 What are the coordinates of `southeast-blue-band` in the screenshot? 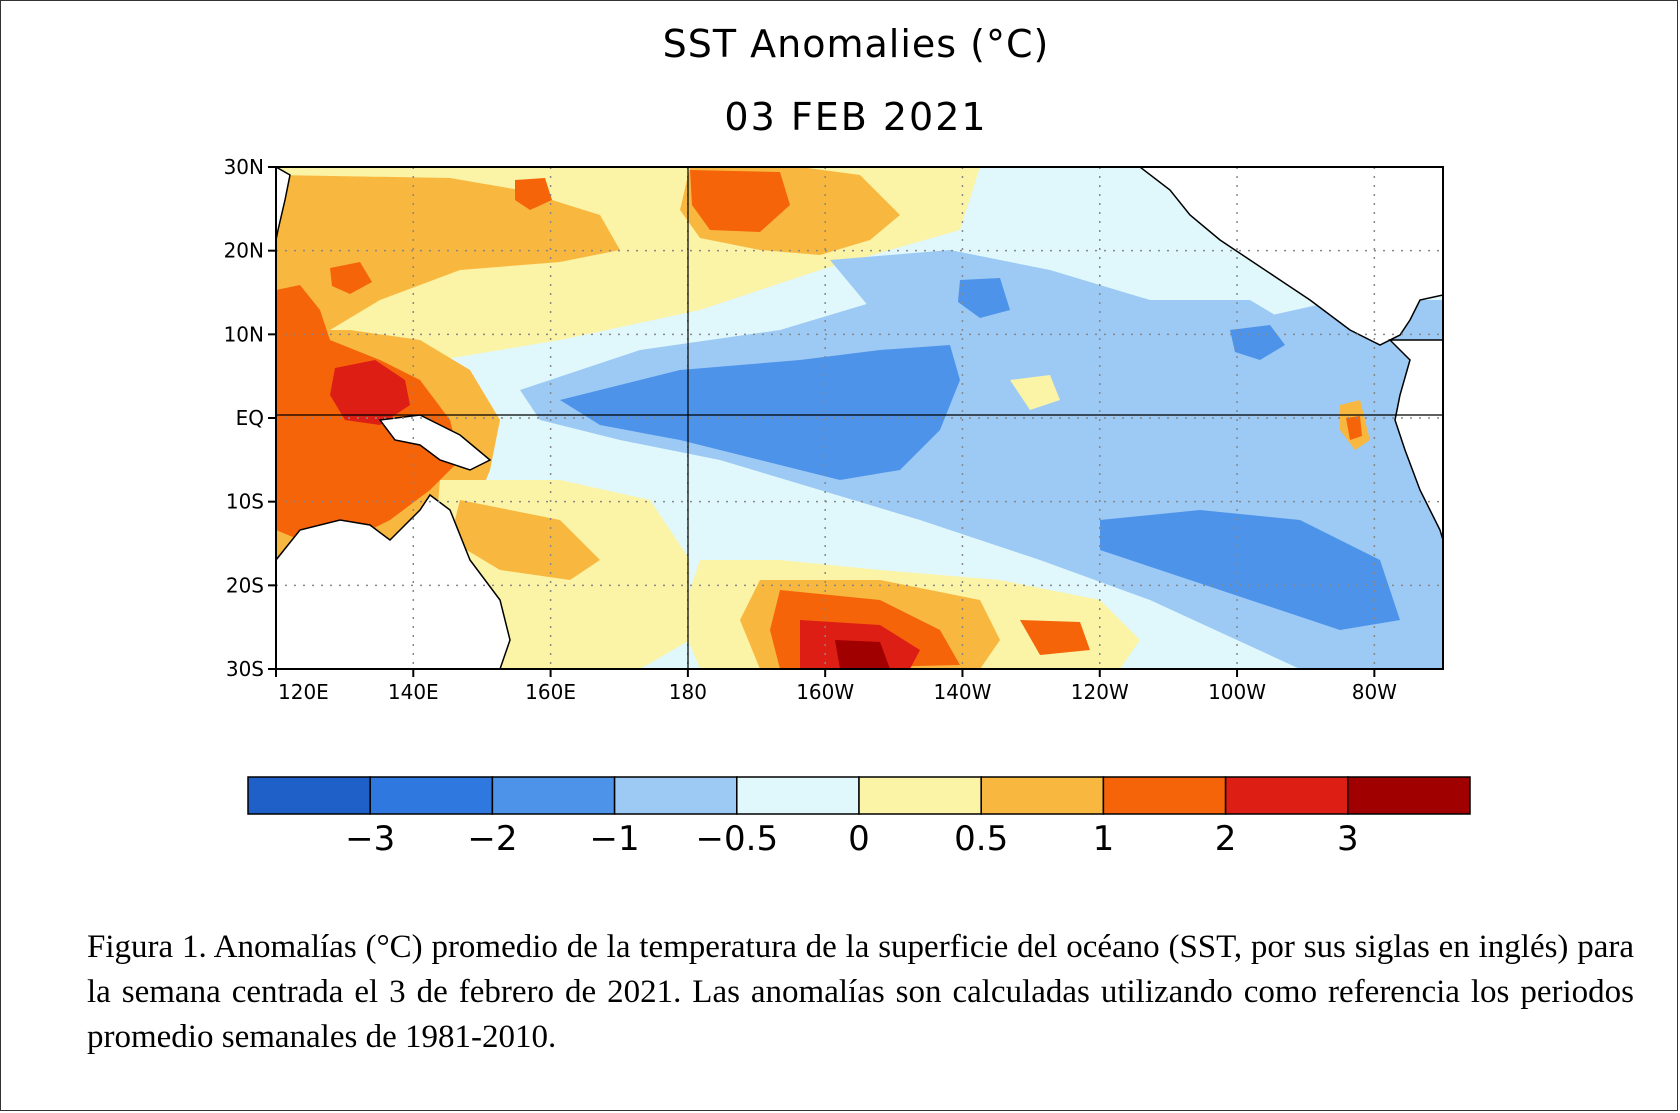 It's located at (1250, 570).